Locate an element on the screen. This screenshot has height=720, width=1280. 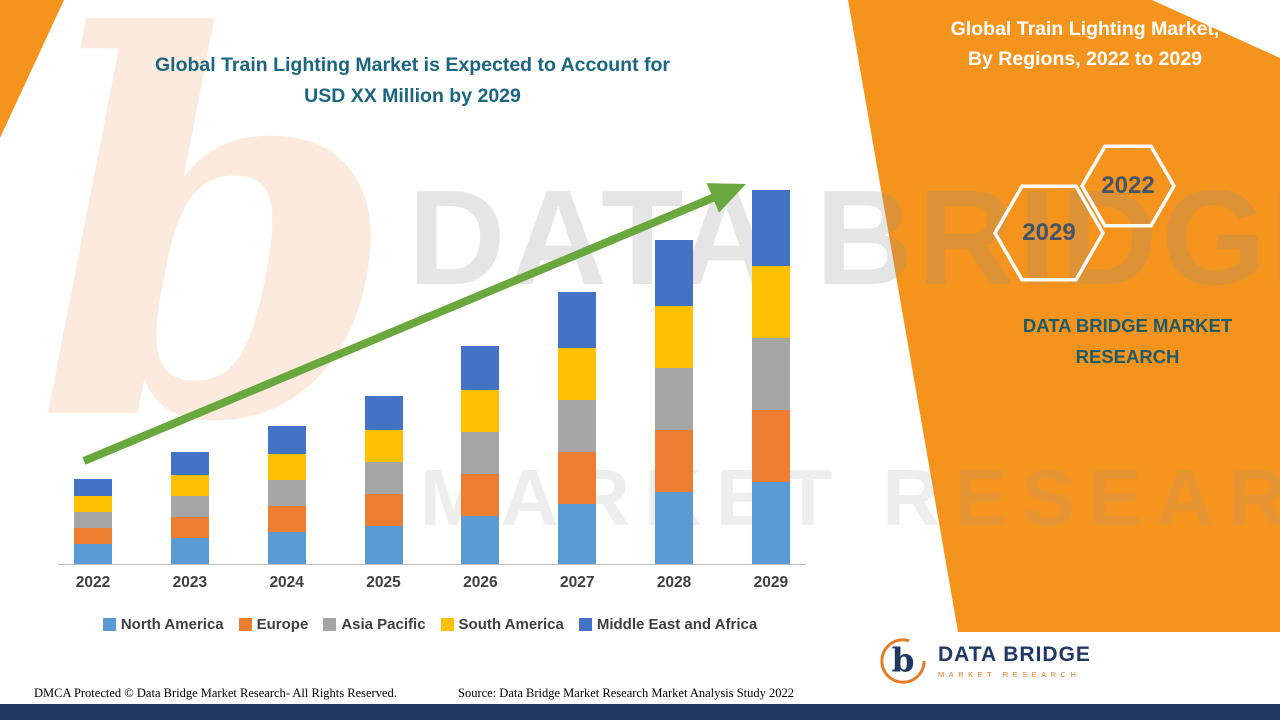
right-panel-brand-line2: RESEARCH is located at coordinates (1127, 357).